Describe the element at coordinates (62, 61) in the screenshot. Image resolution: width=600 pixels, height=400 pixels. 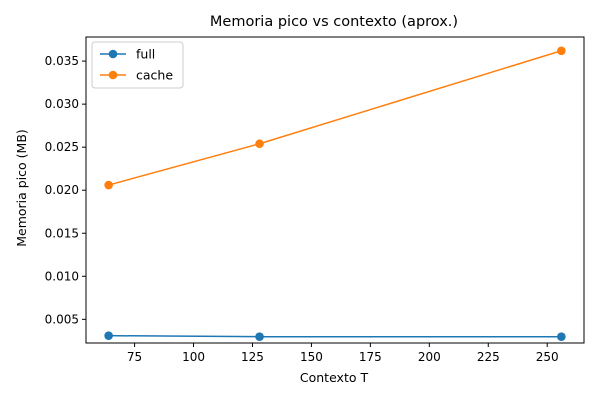
I see `y-tick-label: 0.035` at that location.